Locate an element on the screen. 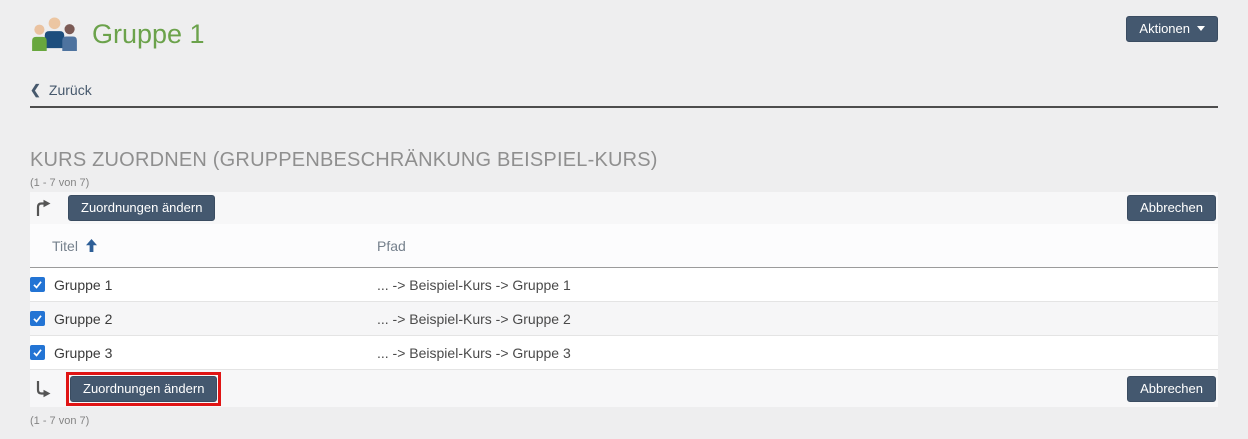 This screenshot has width=1248, height=439. sort-ascending-icon is located at coordinates (91, 245).